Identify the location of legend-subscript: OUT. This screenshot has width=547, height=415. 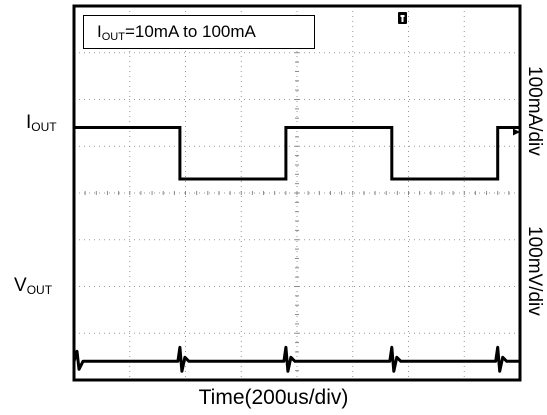
(113, 37).